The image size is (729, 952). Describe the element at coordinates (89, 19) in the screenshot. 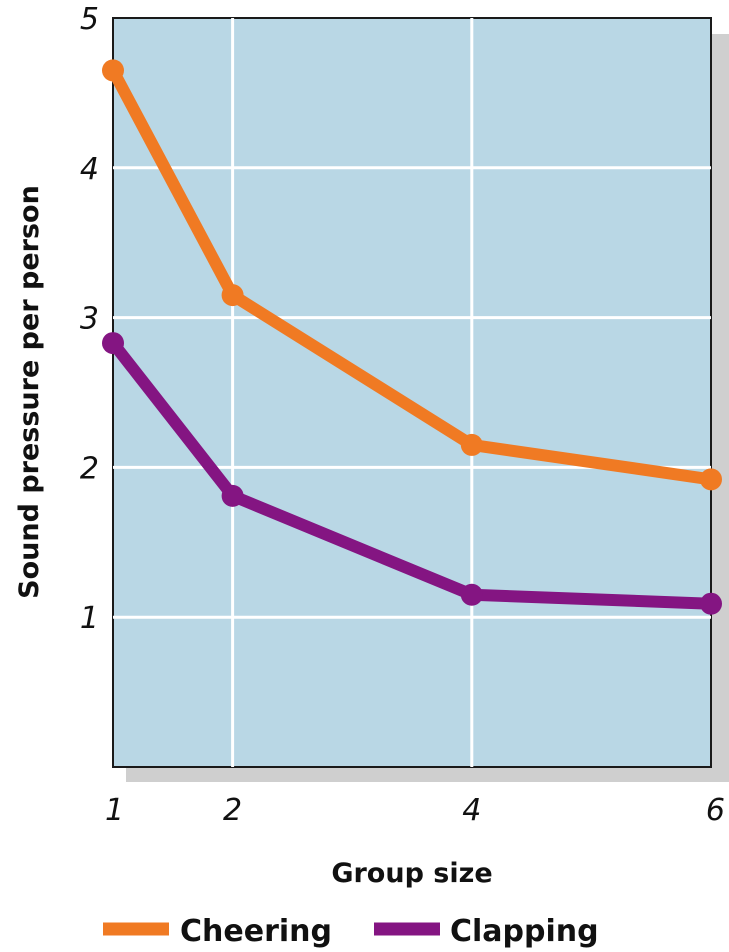

I see `y-tick-label: 5` at that location.